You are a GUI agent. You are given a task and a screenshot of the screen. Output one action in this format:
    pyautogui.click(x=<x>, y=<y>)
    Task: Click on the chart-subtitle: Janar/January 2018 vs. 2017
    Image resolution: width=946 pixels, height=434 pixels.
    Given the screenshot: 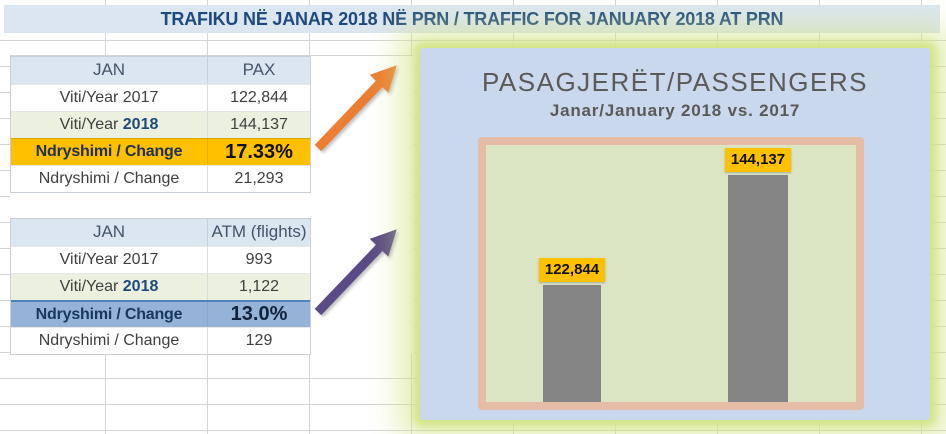 What is the action you would take?
    pyautogui.click(x=675, y=110)
    